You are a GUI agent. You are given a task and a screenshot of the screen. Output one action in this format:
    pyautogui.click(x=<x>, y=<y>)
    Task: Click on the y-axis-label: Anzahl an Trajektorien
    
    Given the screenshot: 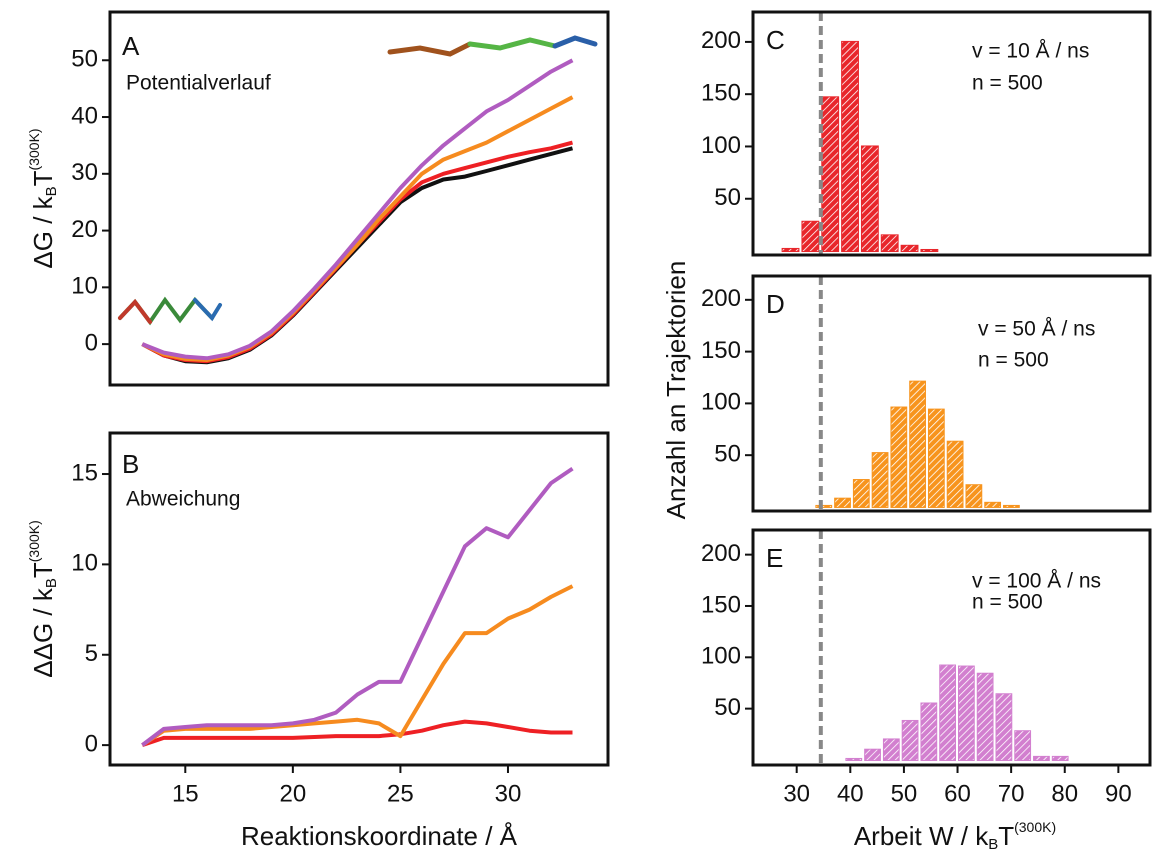 What is the action you would take?
    pyautogui.click(x=676, y=390)
    